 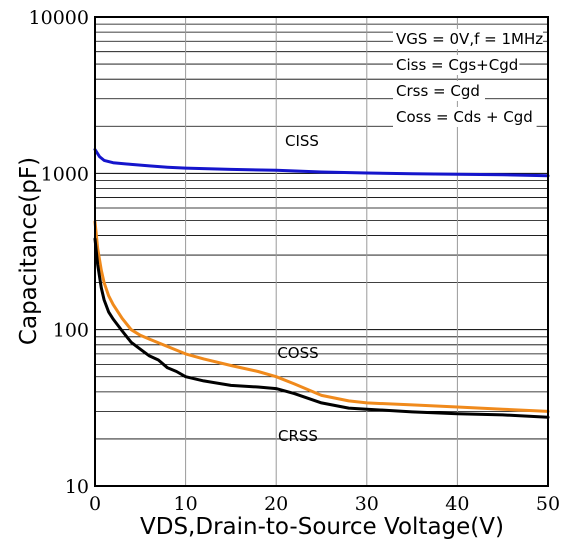 I want to click on series-label-coss: COSS, so click(x=297, y=353).